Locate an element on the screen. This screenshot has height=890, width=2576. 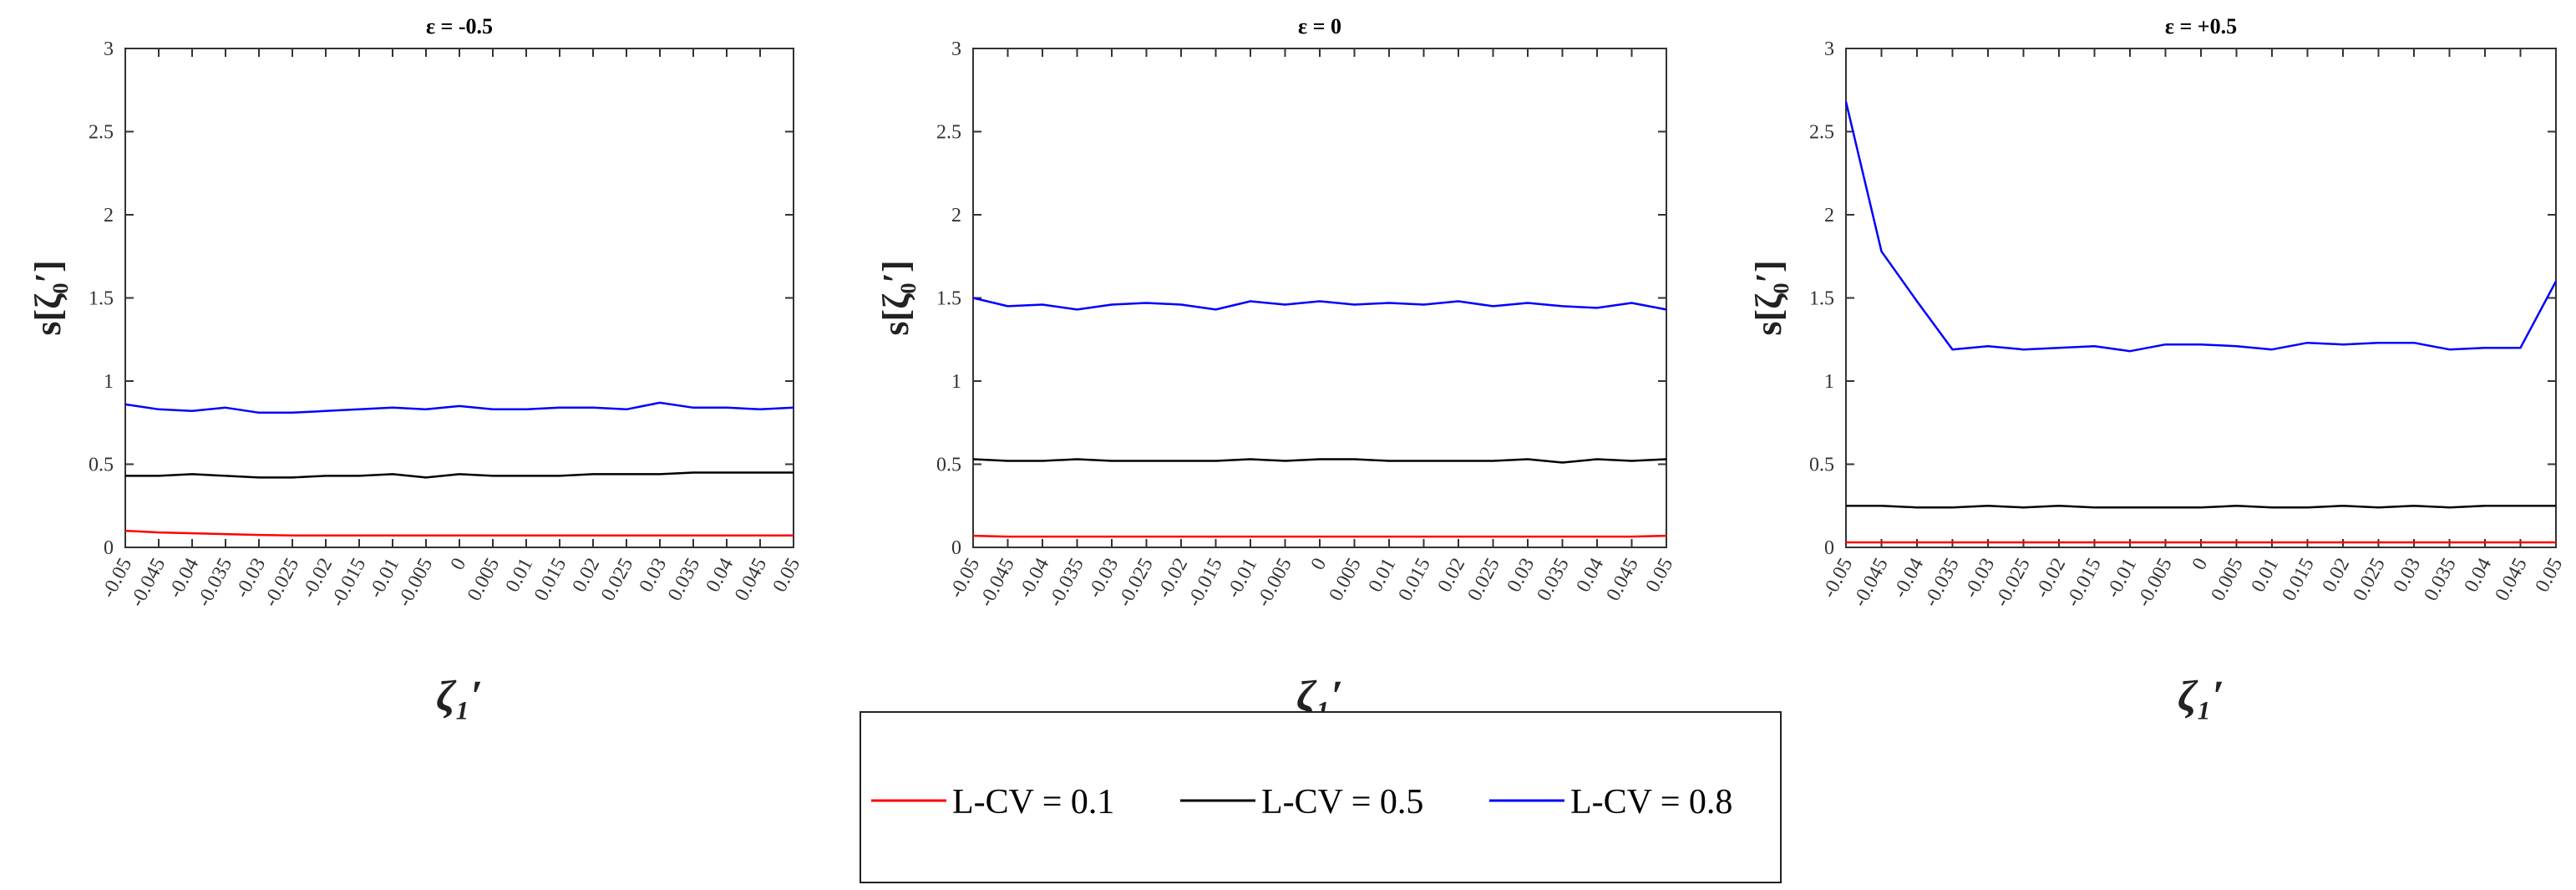
legend-label-1: L-CV = 0.5 is located at coordinates (1342, 802).